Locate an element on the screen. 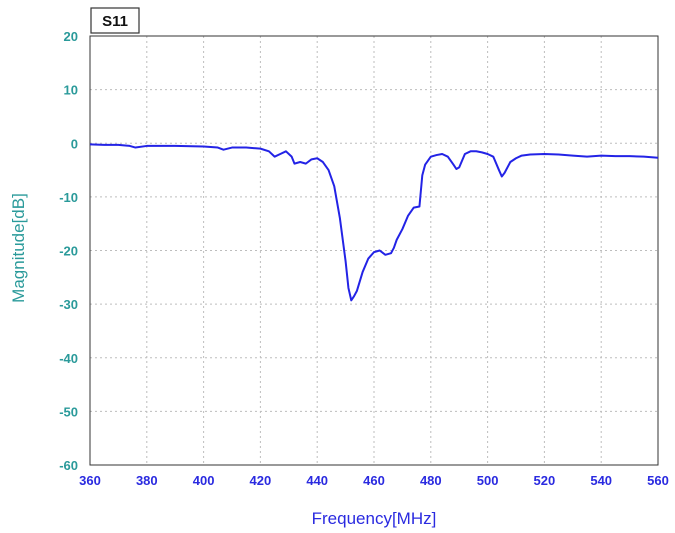  x-tick-label: 360 is located at coordinates (90, 480).